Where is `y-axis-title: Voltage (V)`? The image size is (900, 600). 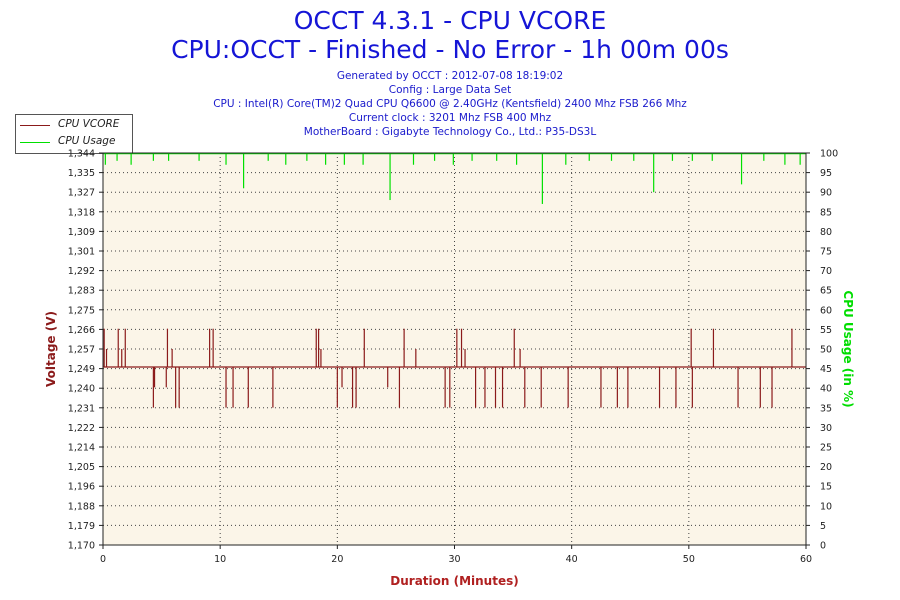
y-axis-title: Voltage (V) is located at coordinates (51, 349).